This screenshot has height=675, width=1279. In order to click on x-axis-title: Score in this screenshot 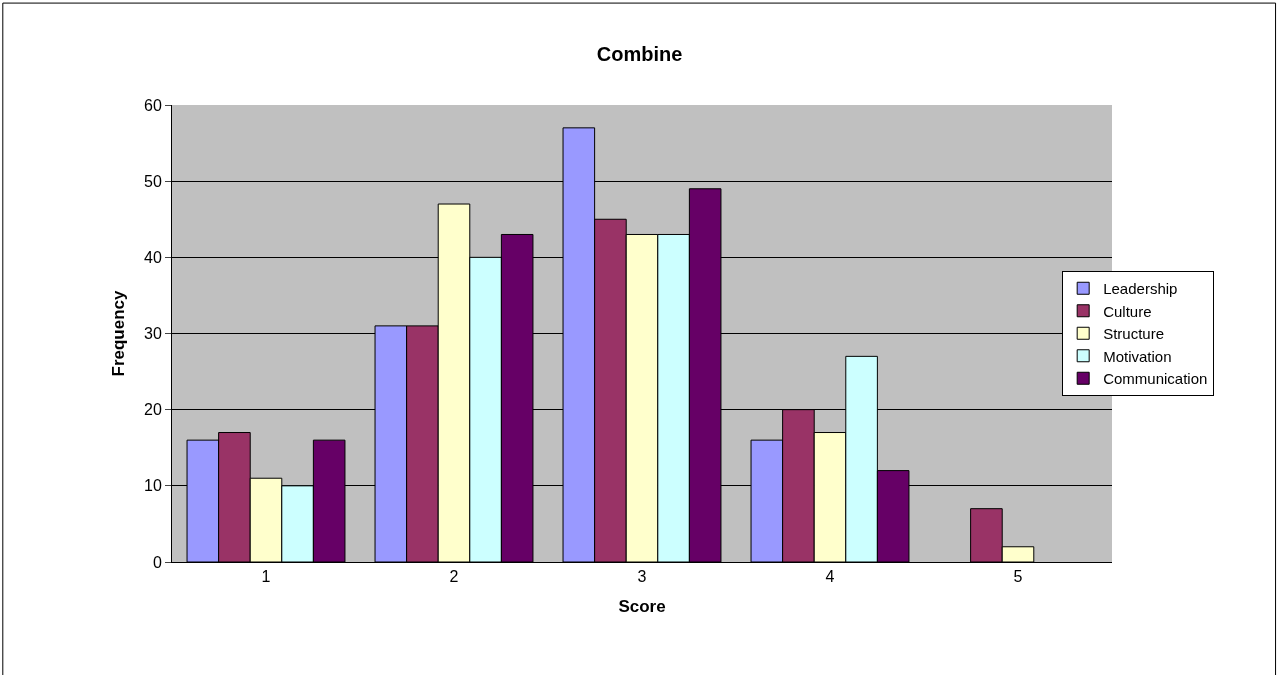, I will do `click(642, 606)`.